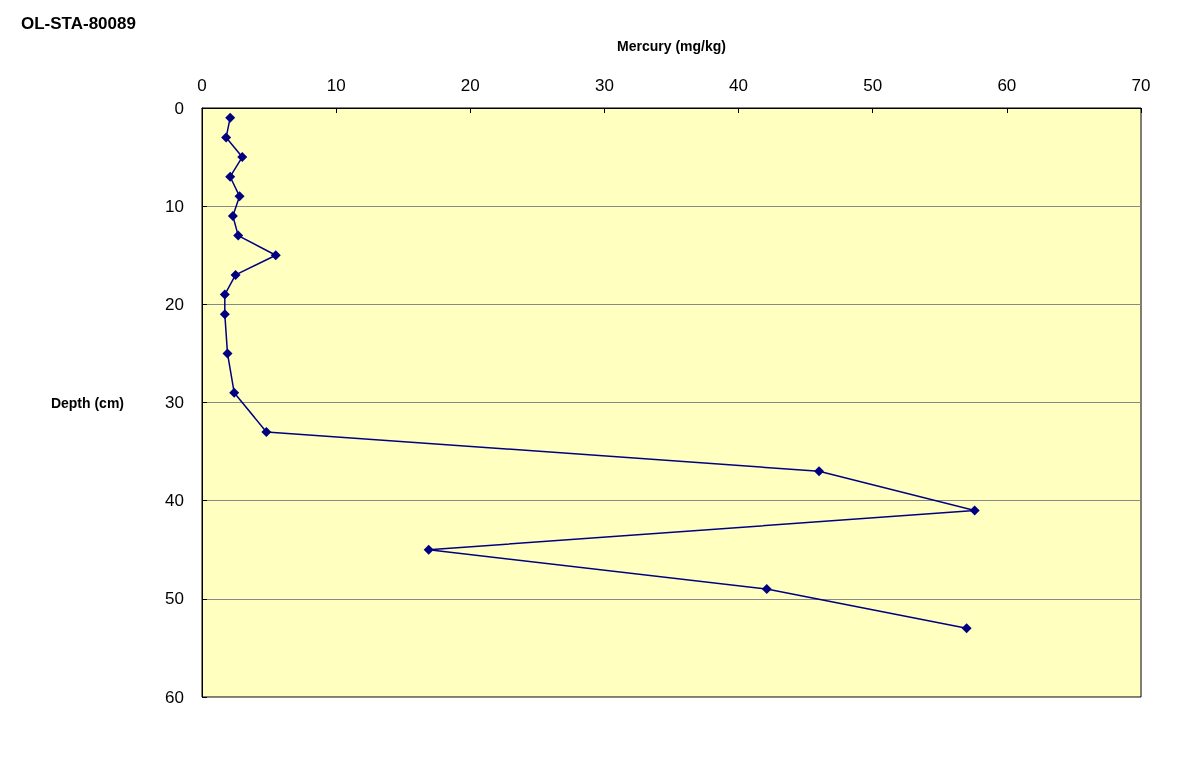 The width and height of the screenshot is (1189, 777). I want to click on y-tick-label: 10, so click(174, 206).